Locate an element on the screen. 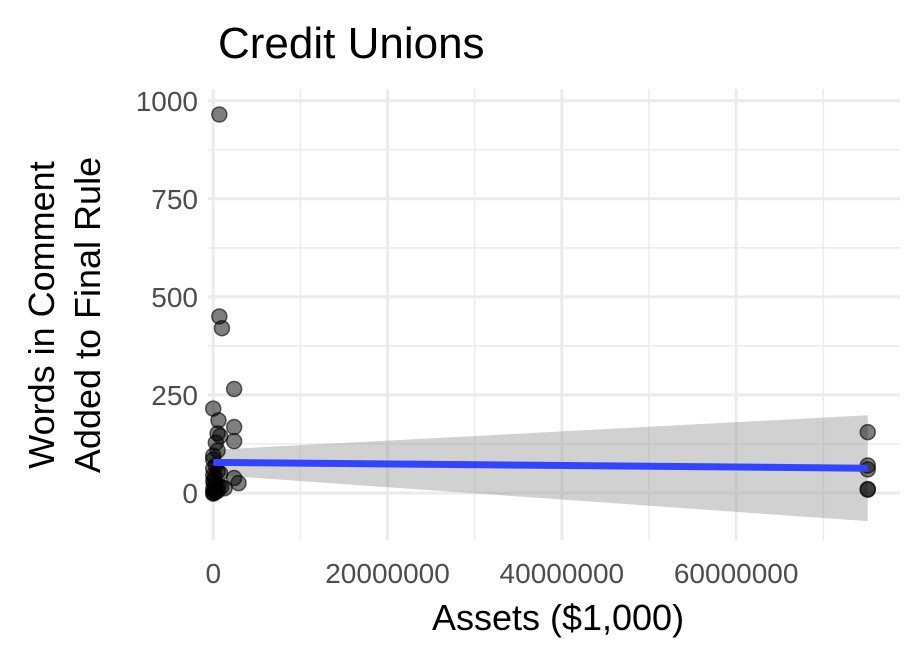 This screenshot has height=662, width=921. y-axis-tick-labels: 0 250 500 750 1000 is located at coordinates (167, 297).